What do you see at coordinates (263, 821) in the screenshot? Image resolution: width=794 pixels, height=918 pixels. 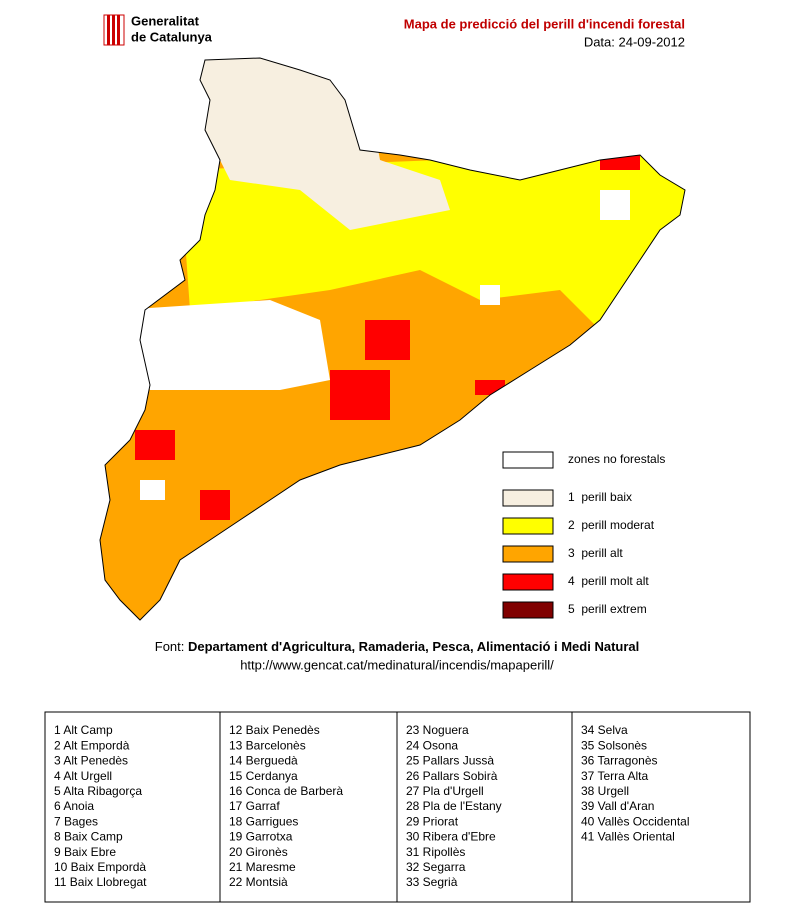 I see `table-cell: 18 Garrigues` at bounding box center [263, 821].